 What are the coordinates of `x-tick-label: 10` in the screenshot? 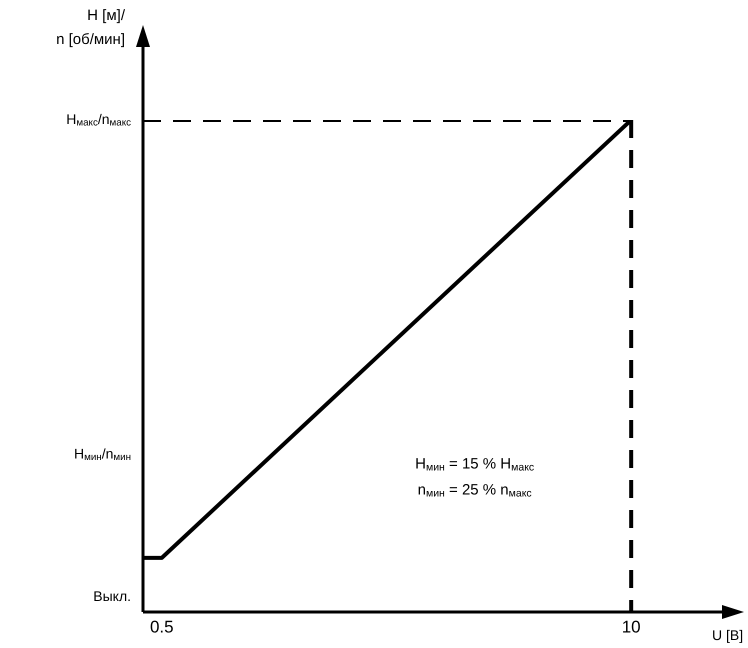 It's located at (631, 627).